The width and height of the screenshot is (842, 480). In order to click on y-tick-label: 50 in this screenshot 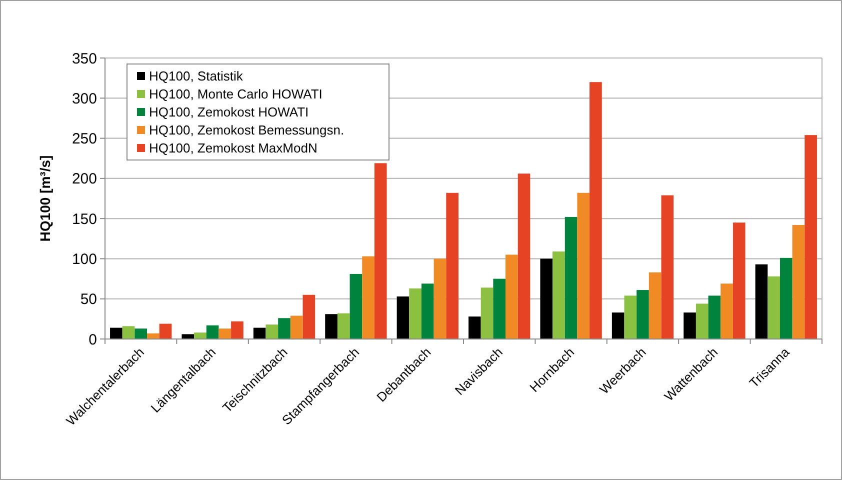, I will do `click(88, 299)`.